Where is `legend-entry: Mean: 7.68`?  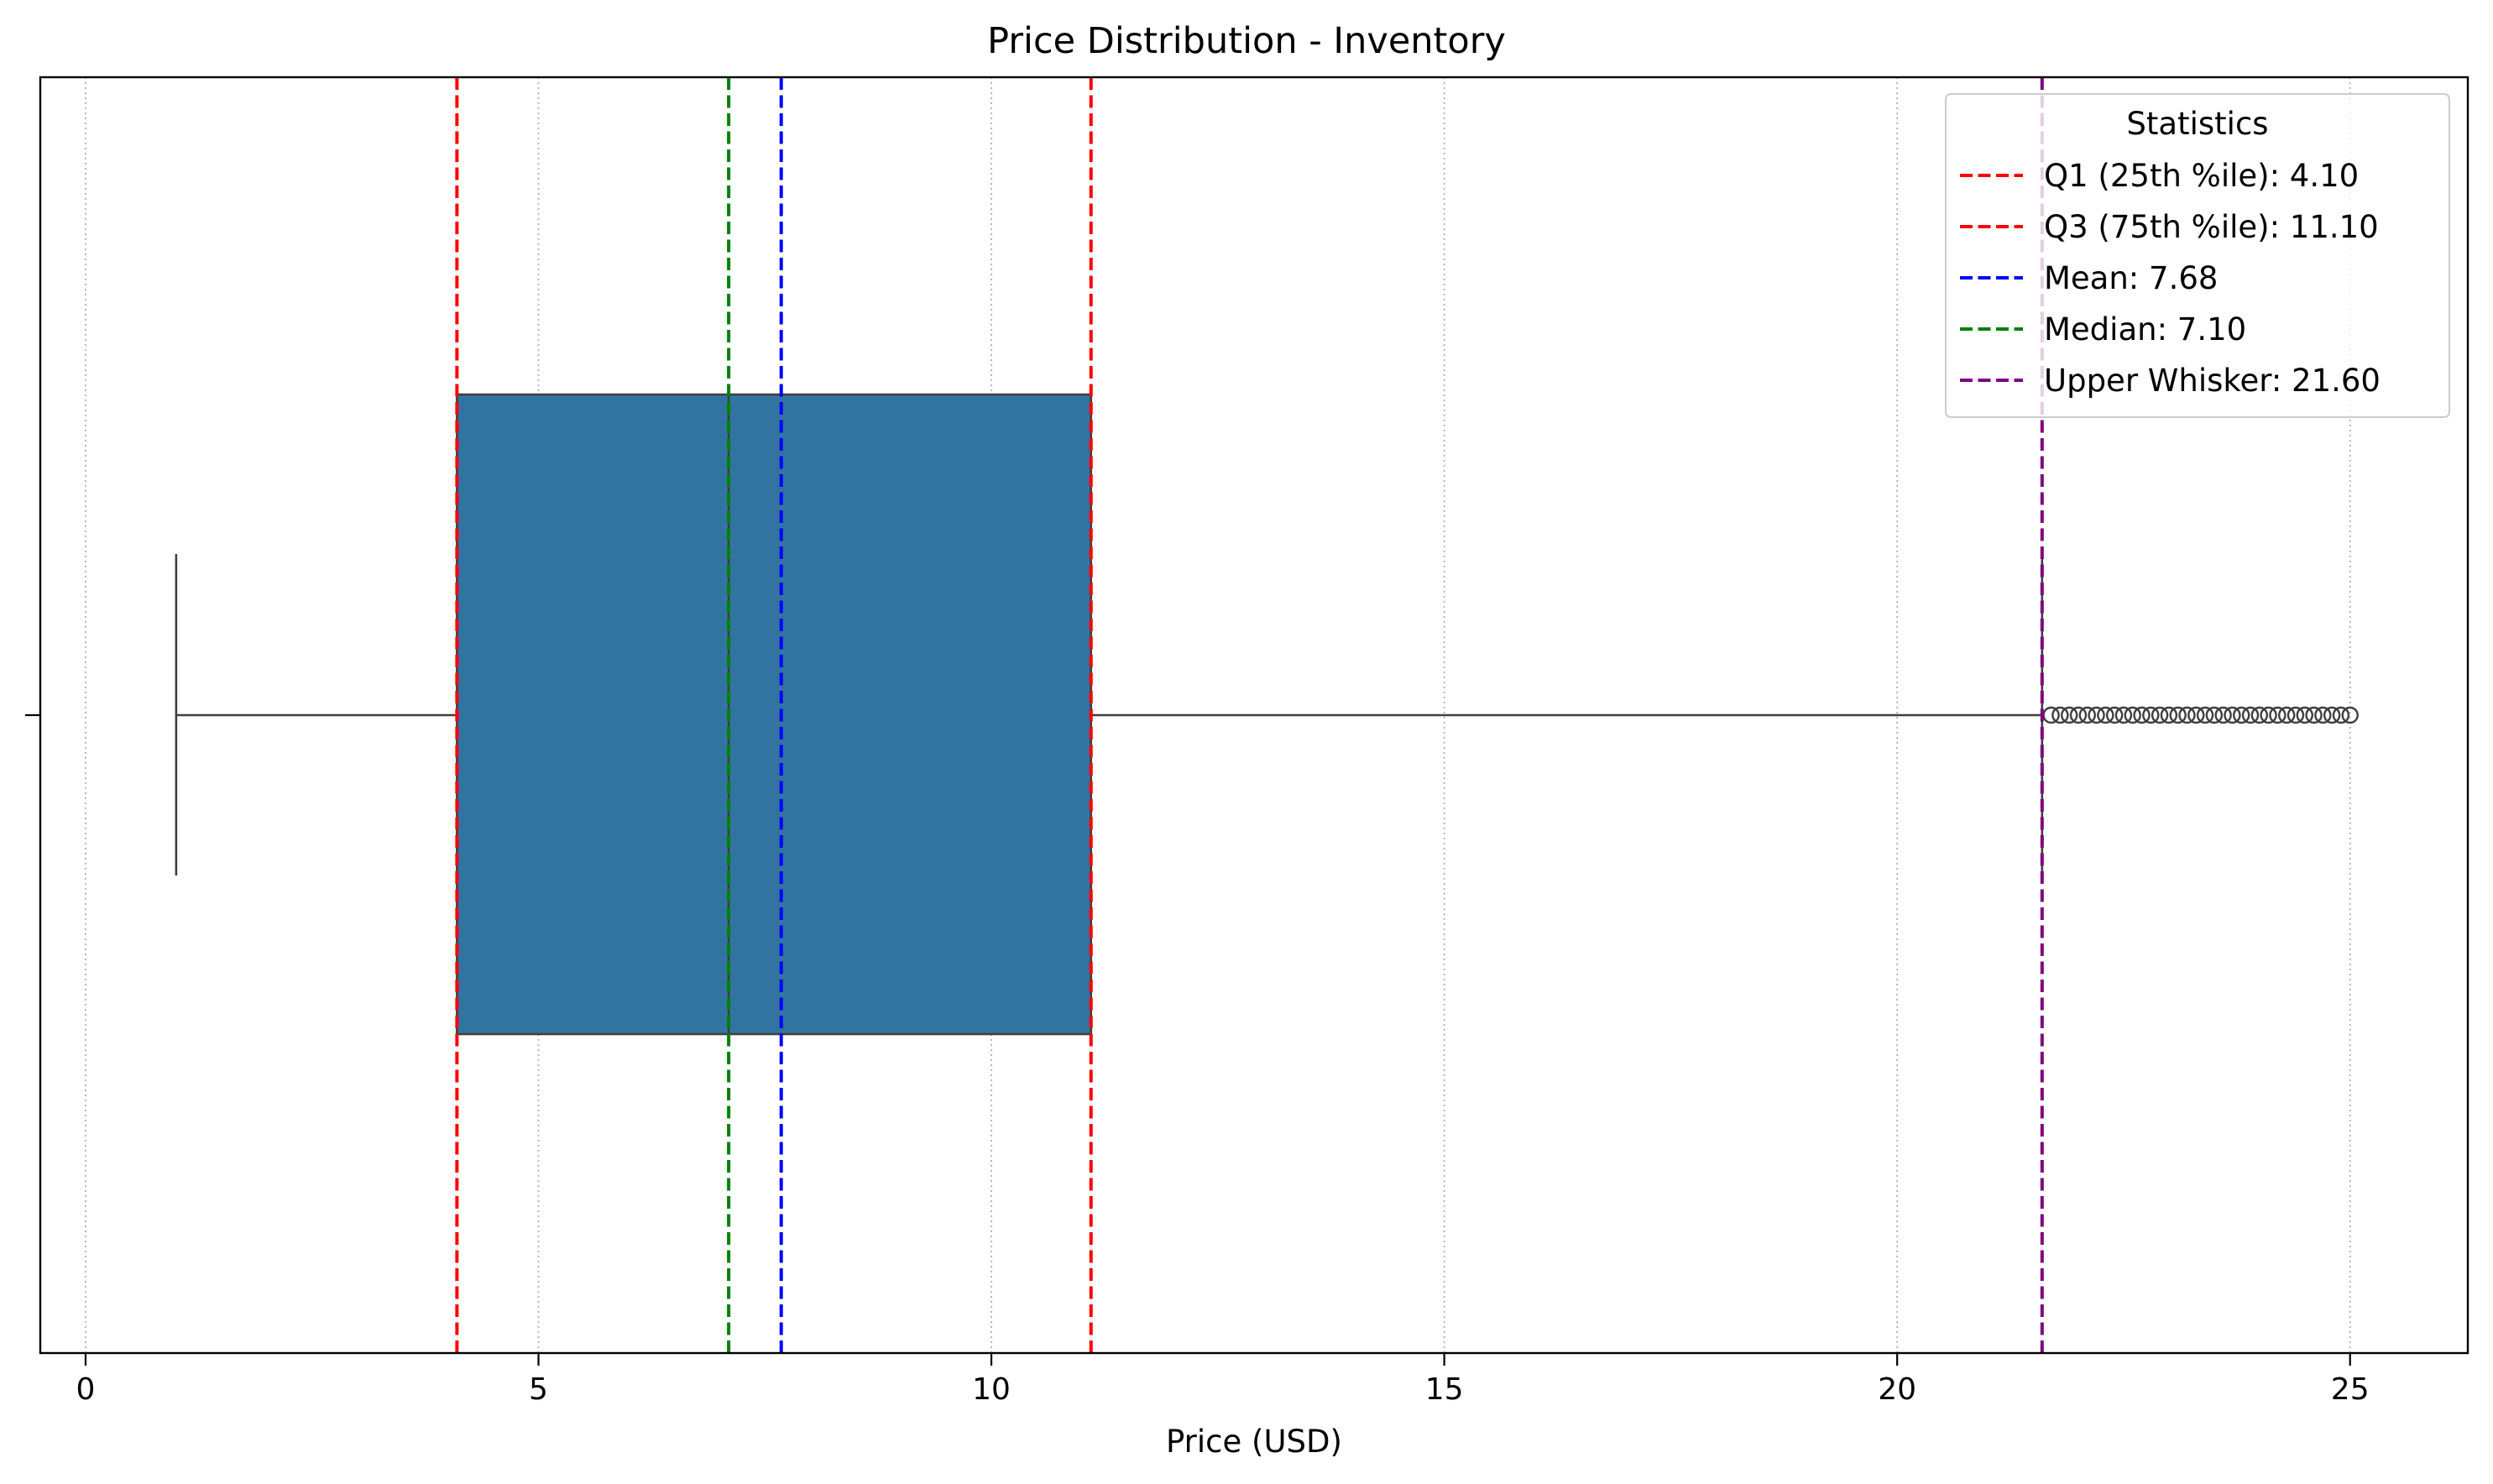
legend-entry: Mean: 7.68 is located at coordinates (2131, 278).